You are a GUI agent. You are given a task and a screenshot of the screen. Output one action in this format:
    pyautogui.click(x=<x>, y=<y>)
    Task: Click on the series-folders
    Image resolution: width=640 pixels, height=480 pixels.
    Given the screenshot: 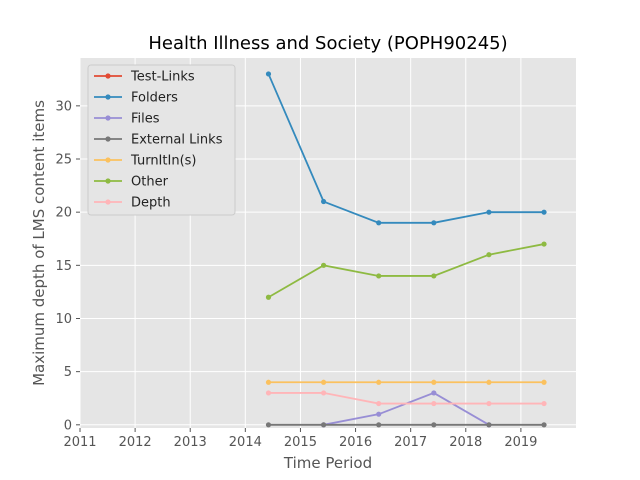 What is the action you would take?
    pyautogui.click(x=406, y=148)
    